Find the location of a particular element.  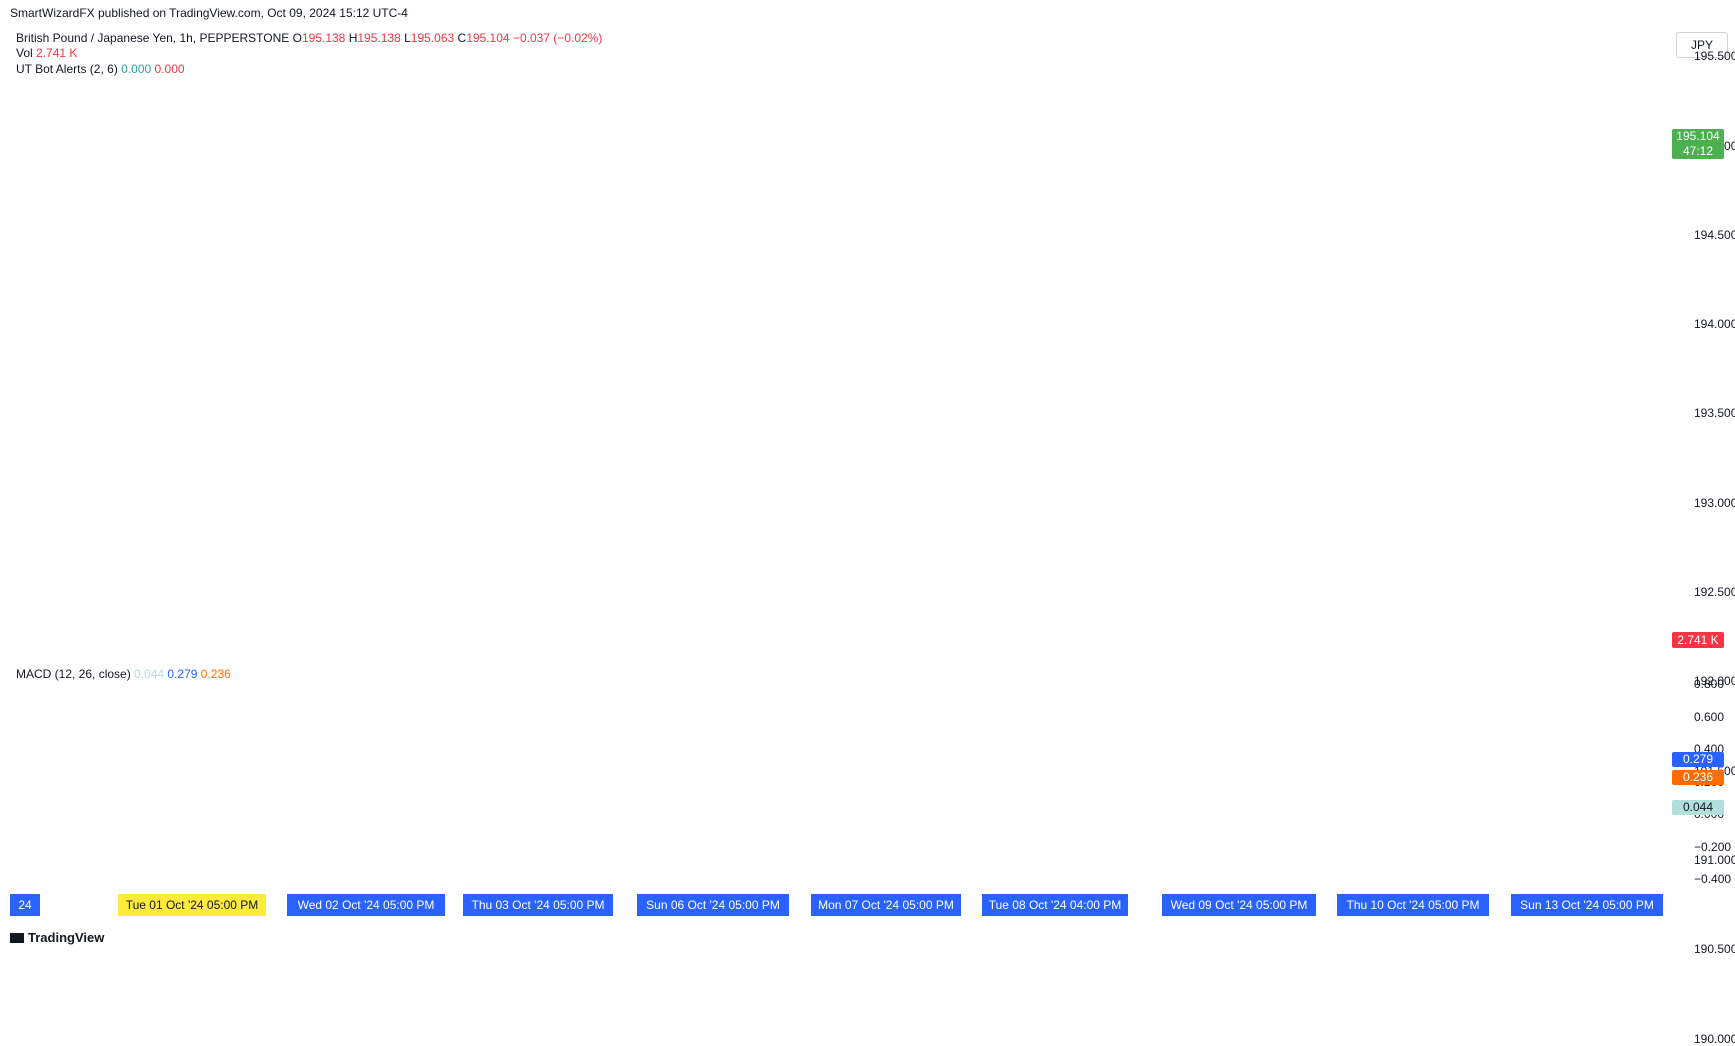

price-axis-label: 192.000 is located at coordinates (1714, 681).